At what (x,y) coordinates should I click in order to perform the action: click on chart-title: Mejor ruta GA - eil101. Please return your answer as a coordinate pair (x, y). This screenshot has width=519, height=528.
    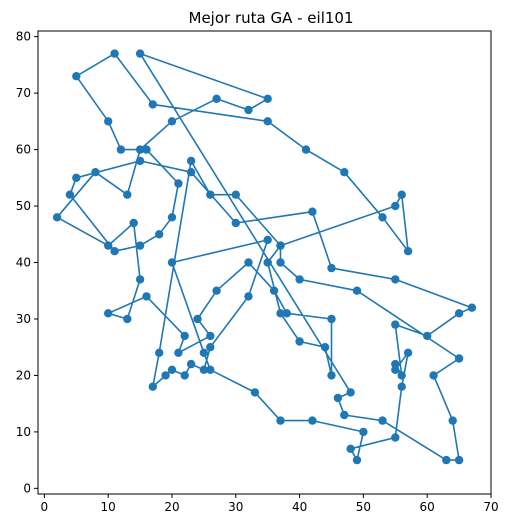
    Looking at the image, I should click on (271, 18).